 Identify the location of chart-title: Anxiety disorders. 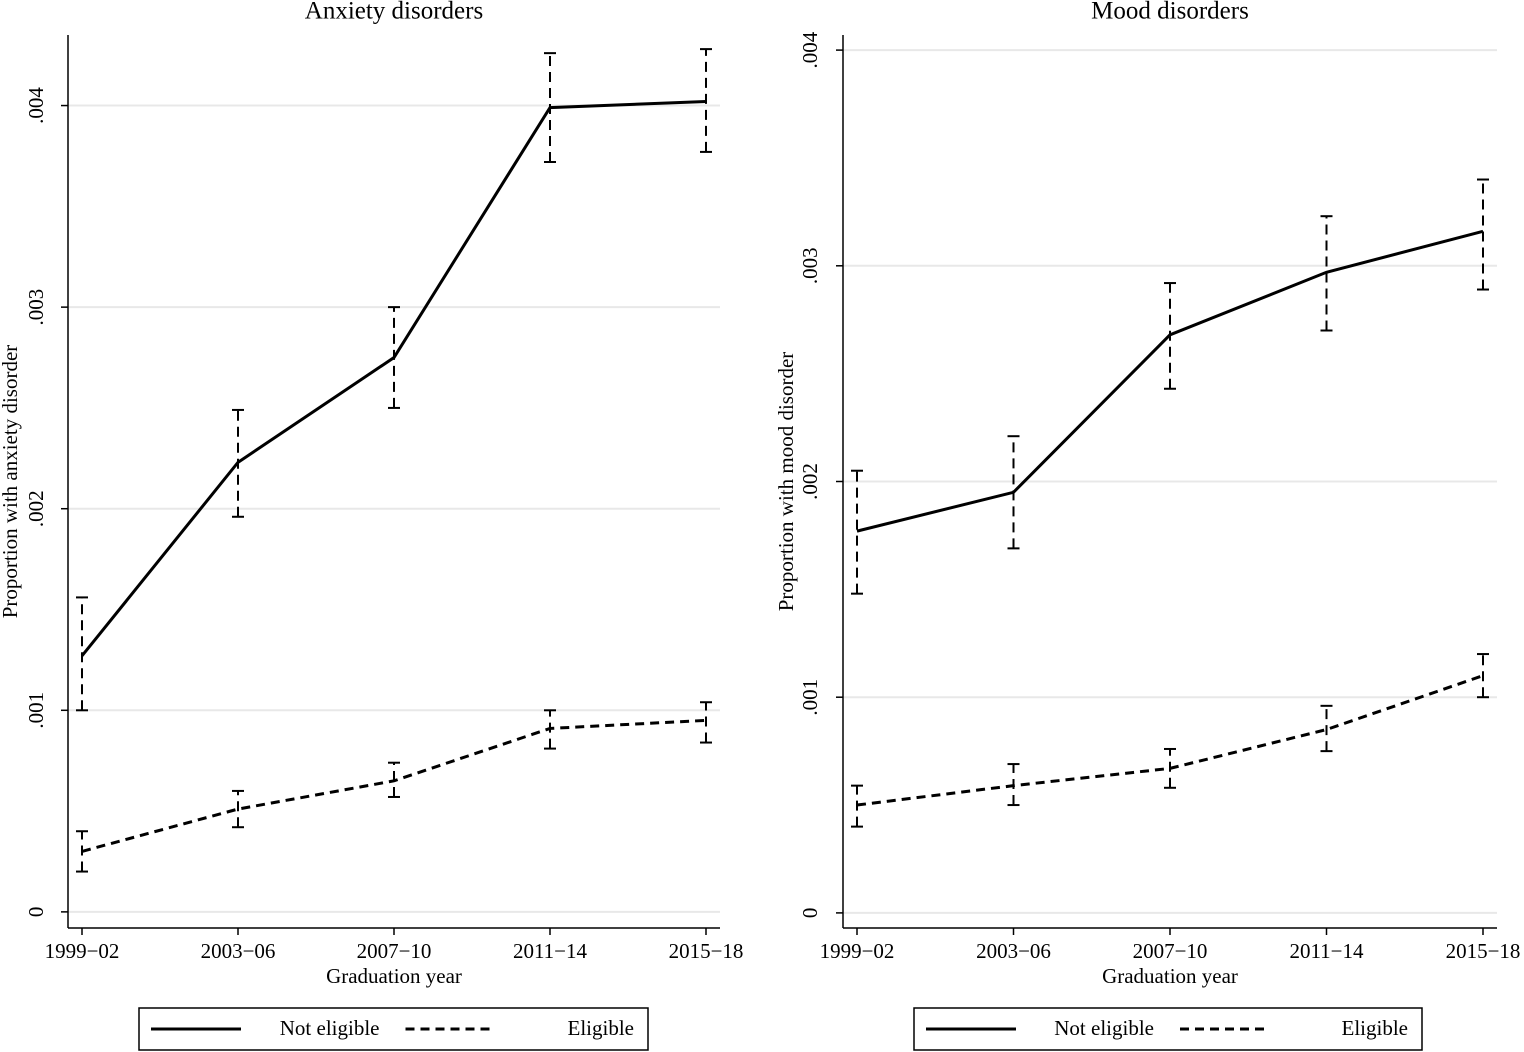
(394, 12).